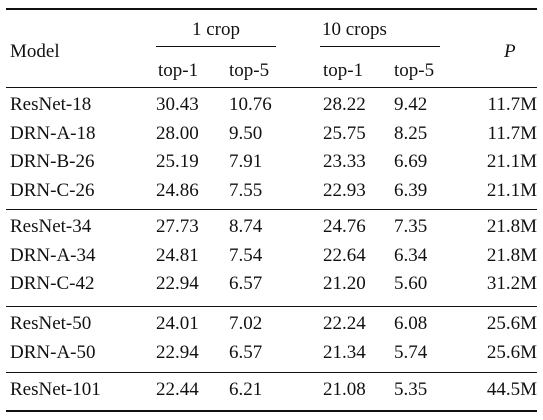 The image size is (543, 420). I want to click on cell-c1-top5: 8.74, so click(246, 226).